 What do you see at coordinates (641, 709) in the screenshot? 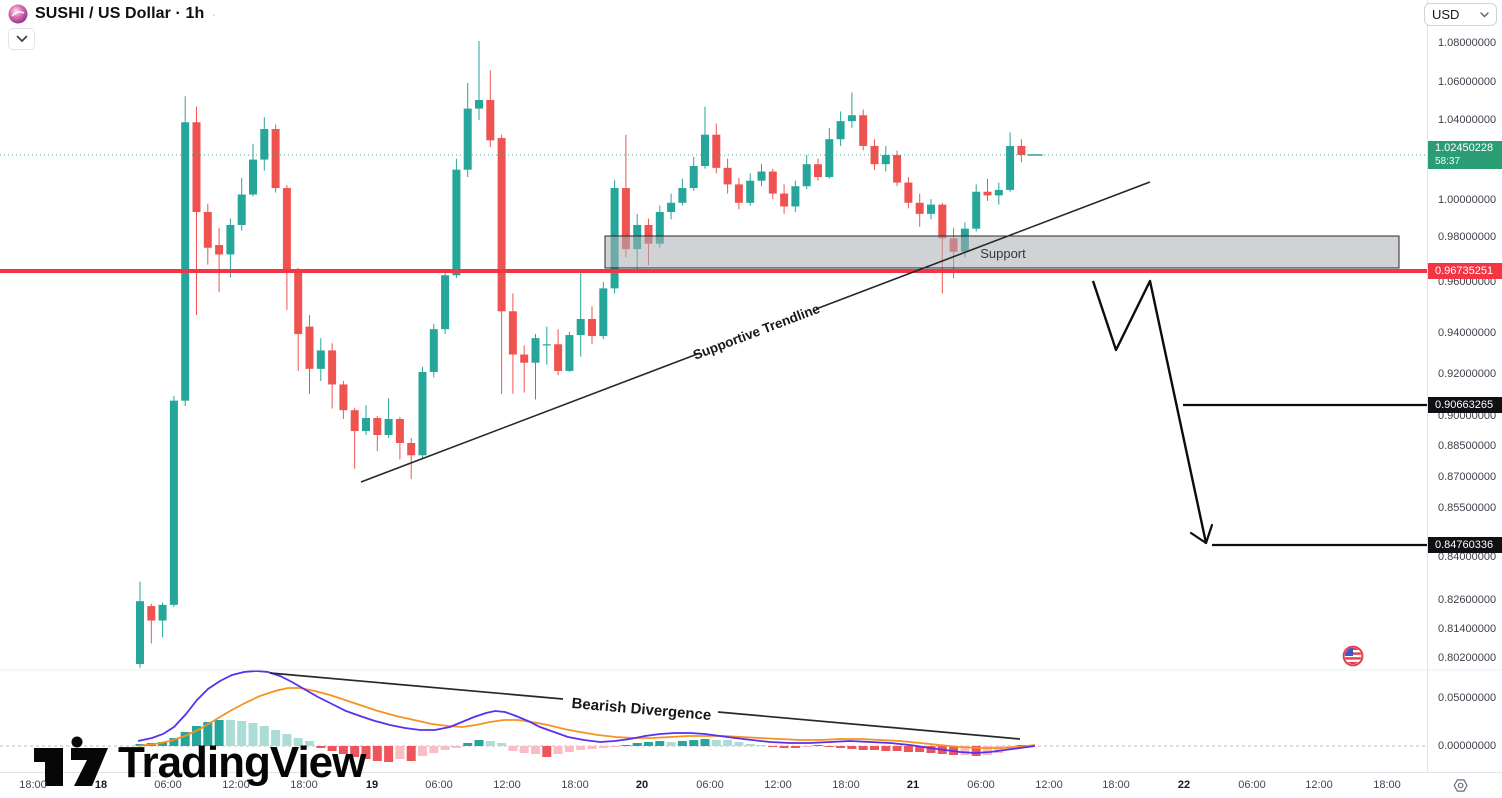
I see `bearish-divergence-label: Bearish Divergence` at bounding box center [641, 709].